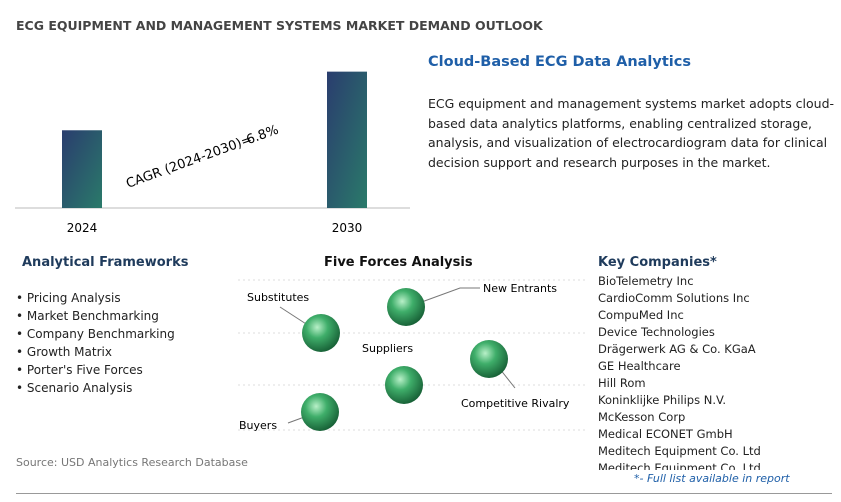 This screenshot has width=841, height=502. What do you see at coordinates (347, 228) in the screenshot?
I see `x-tick-label: 2030` at bounding box center [347, 228].